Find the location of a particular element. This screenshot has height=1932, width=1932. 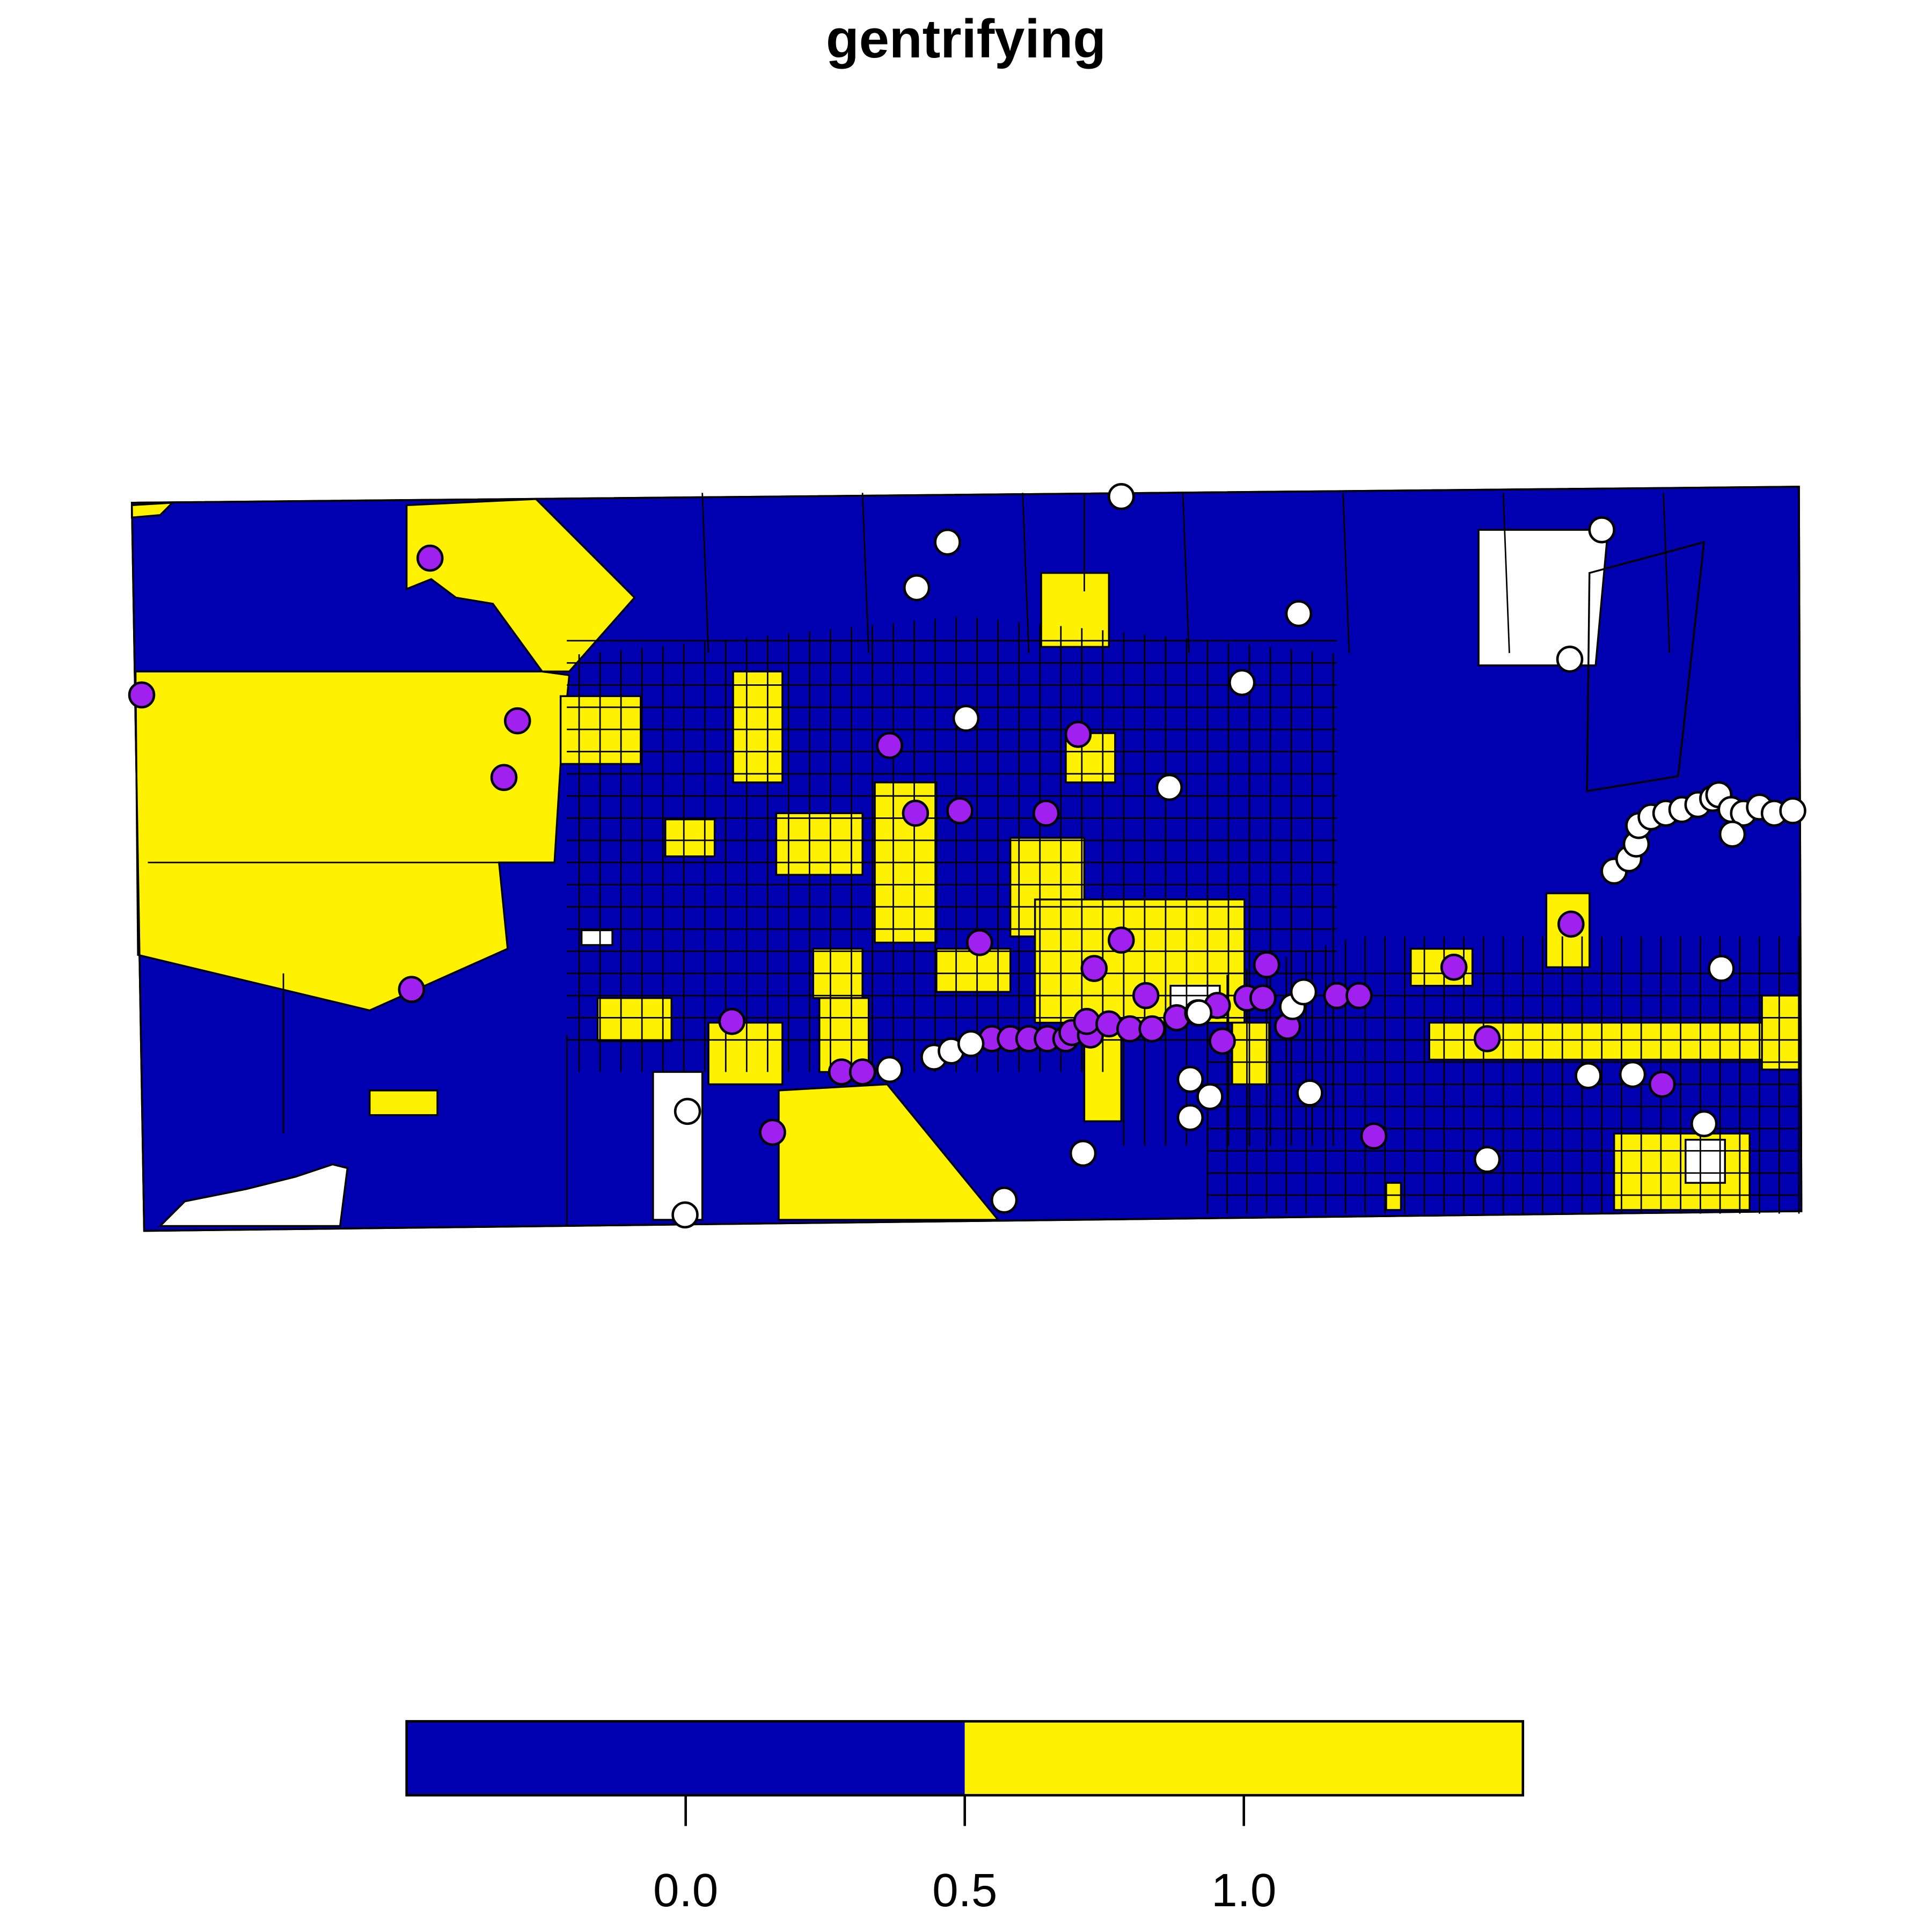

legend-tick-label: 1.0 is located at coordinates (1243, 1890).